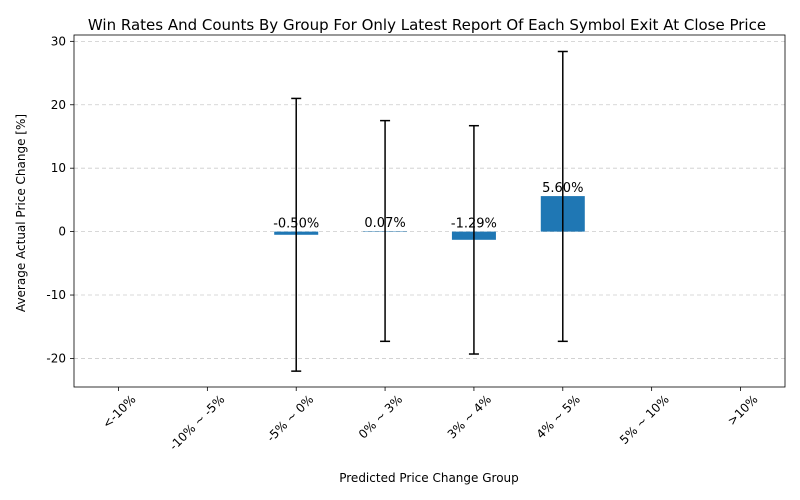 The width and height of the screenshot is (800, 500). I want to click on y-tick-label: 30, so click(58, 41).